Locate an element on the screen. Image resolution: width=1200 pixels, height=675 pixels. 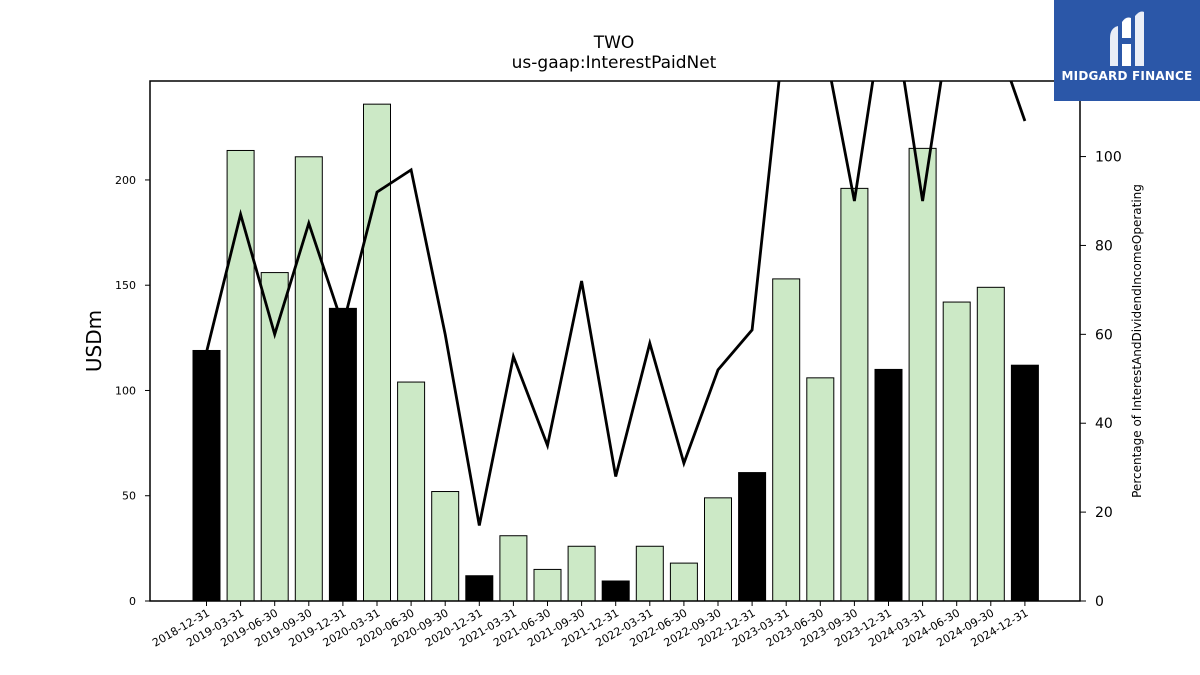
logo-mark-icon is located at coordinates (1127, 38).